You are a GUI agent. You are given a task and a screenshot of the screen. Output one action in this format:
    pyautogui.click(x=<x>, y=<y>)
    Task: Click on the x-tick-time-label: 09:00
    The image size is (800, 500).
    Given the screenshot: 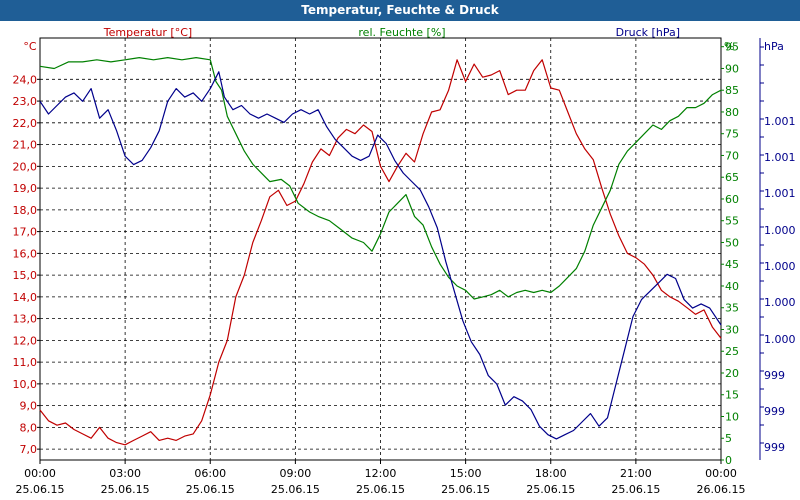 What is the action you would take?
    pyautogui.click(x=296, y=473)
    